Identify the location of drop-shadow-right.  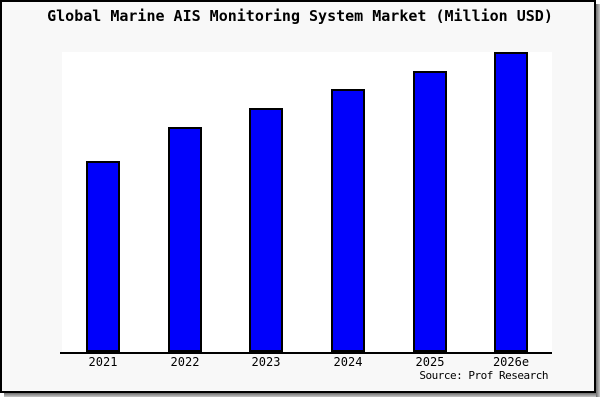
(598, 200).